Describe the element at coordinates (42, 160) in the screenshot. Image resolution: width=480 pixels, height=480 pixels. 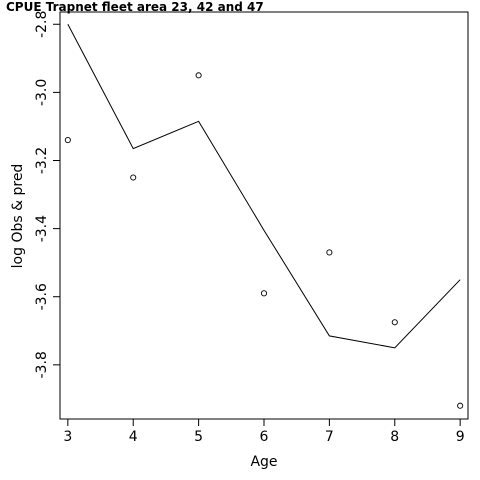
I see `y-tick-label-2: -3.2` at that location.